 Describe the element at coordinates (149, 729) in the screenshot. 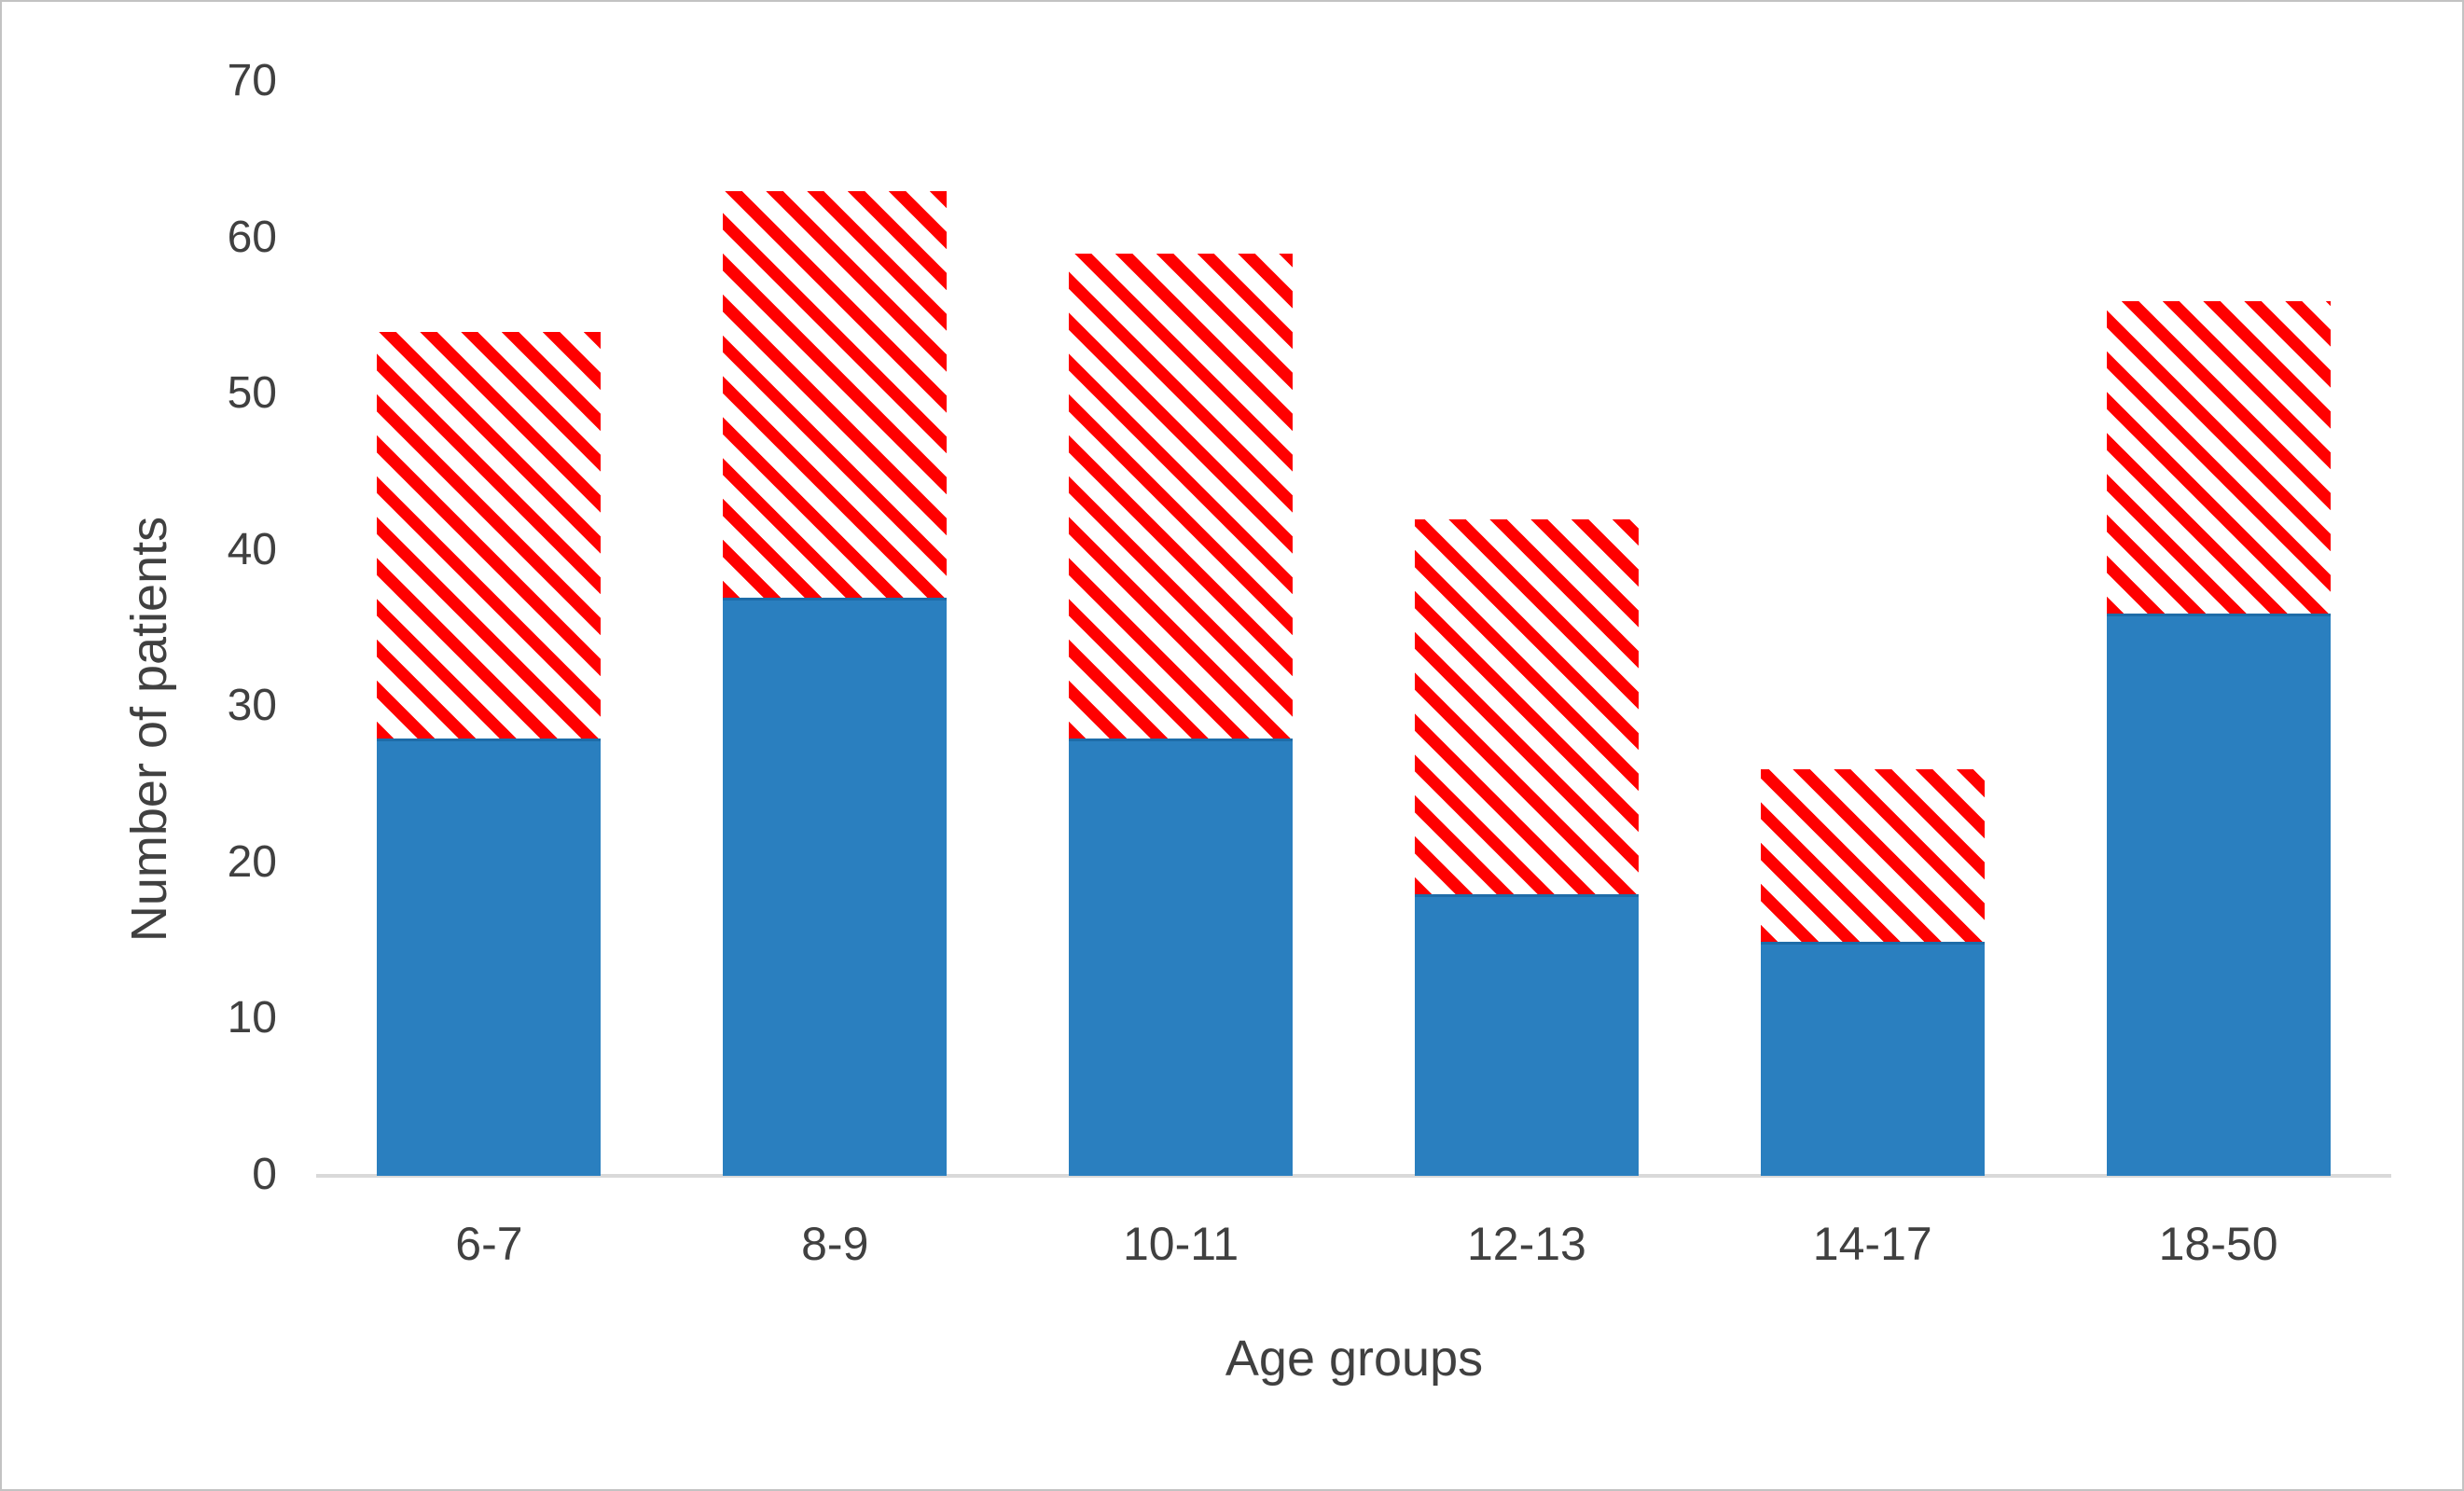

I see `y-axis-title: Number of patients` at that location.